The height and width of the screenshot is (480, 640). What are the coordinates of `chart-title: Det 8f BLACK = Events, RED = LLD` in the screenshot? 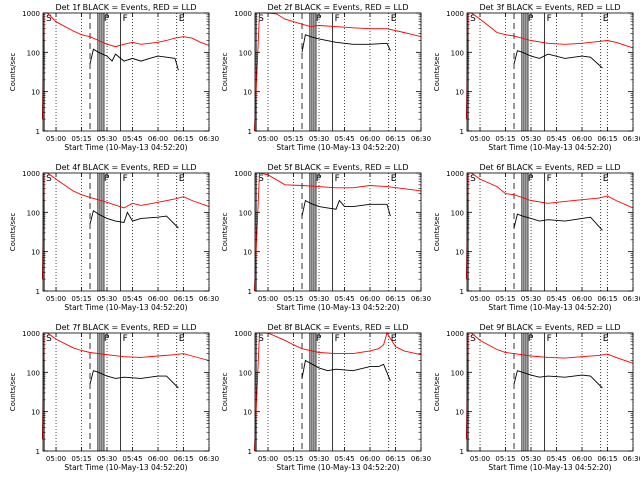 It's located at (337, 327).